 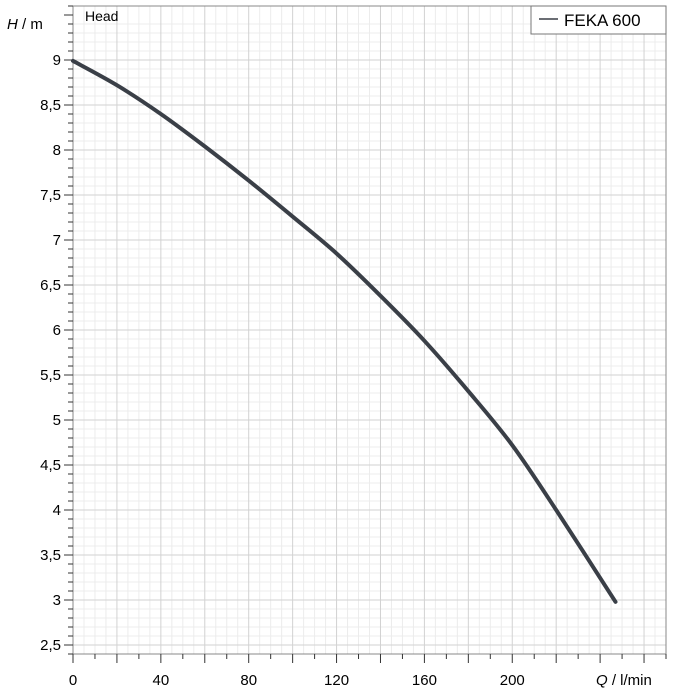 What do you see at coordinates (57, 150) in the screenshot?
I see `y-tick-label: 8` at bounding box center [57, 150].